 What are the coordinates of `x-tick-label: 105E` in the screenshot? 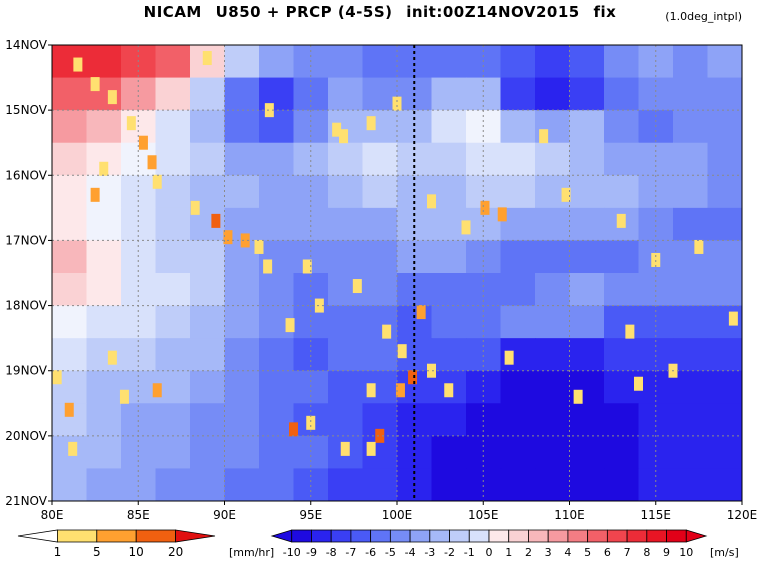 It's located at (483, 515).